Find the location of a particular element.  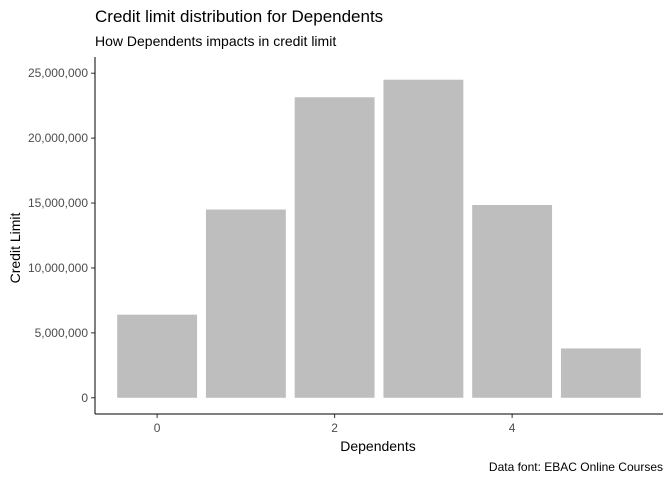

x-axis-ticks: 0 2 4 is located at coordinates (335, 424).